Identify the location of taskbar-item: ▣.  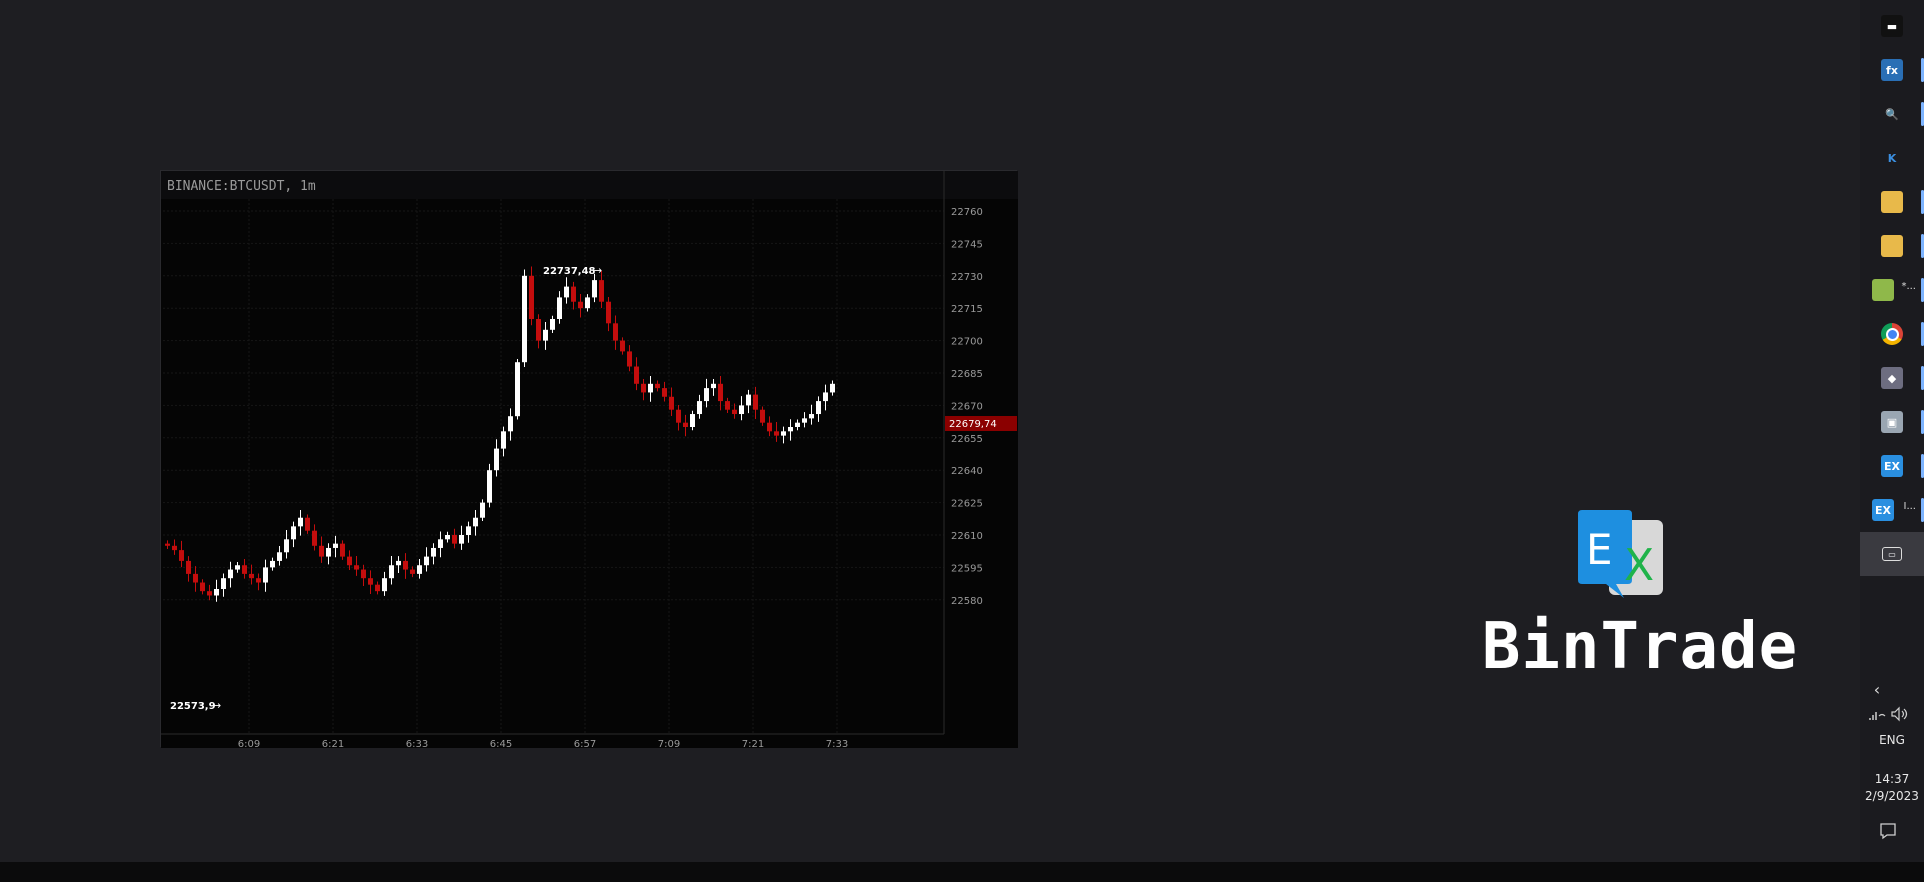
(1892, 422).